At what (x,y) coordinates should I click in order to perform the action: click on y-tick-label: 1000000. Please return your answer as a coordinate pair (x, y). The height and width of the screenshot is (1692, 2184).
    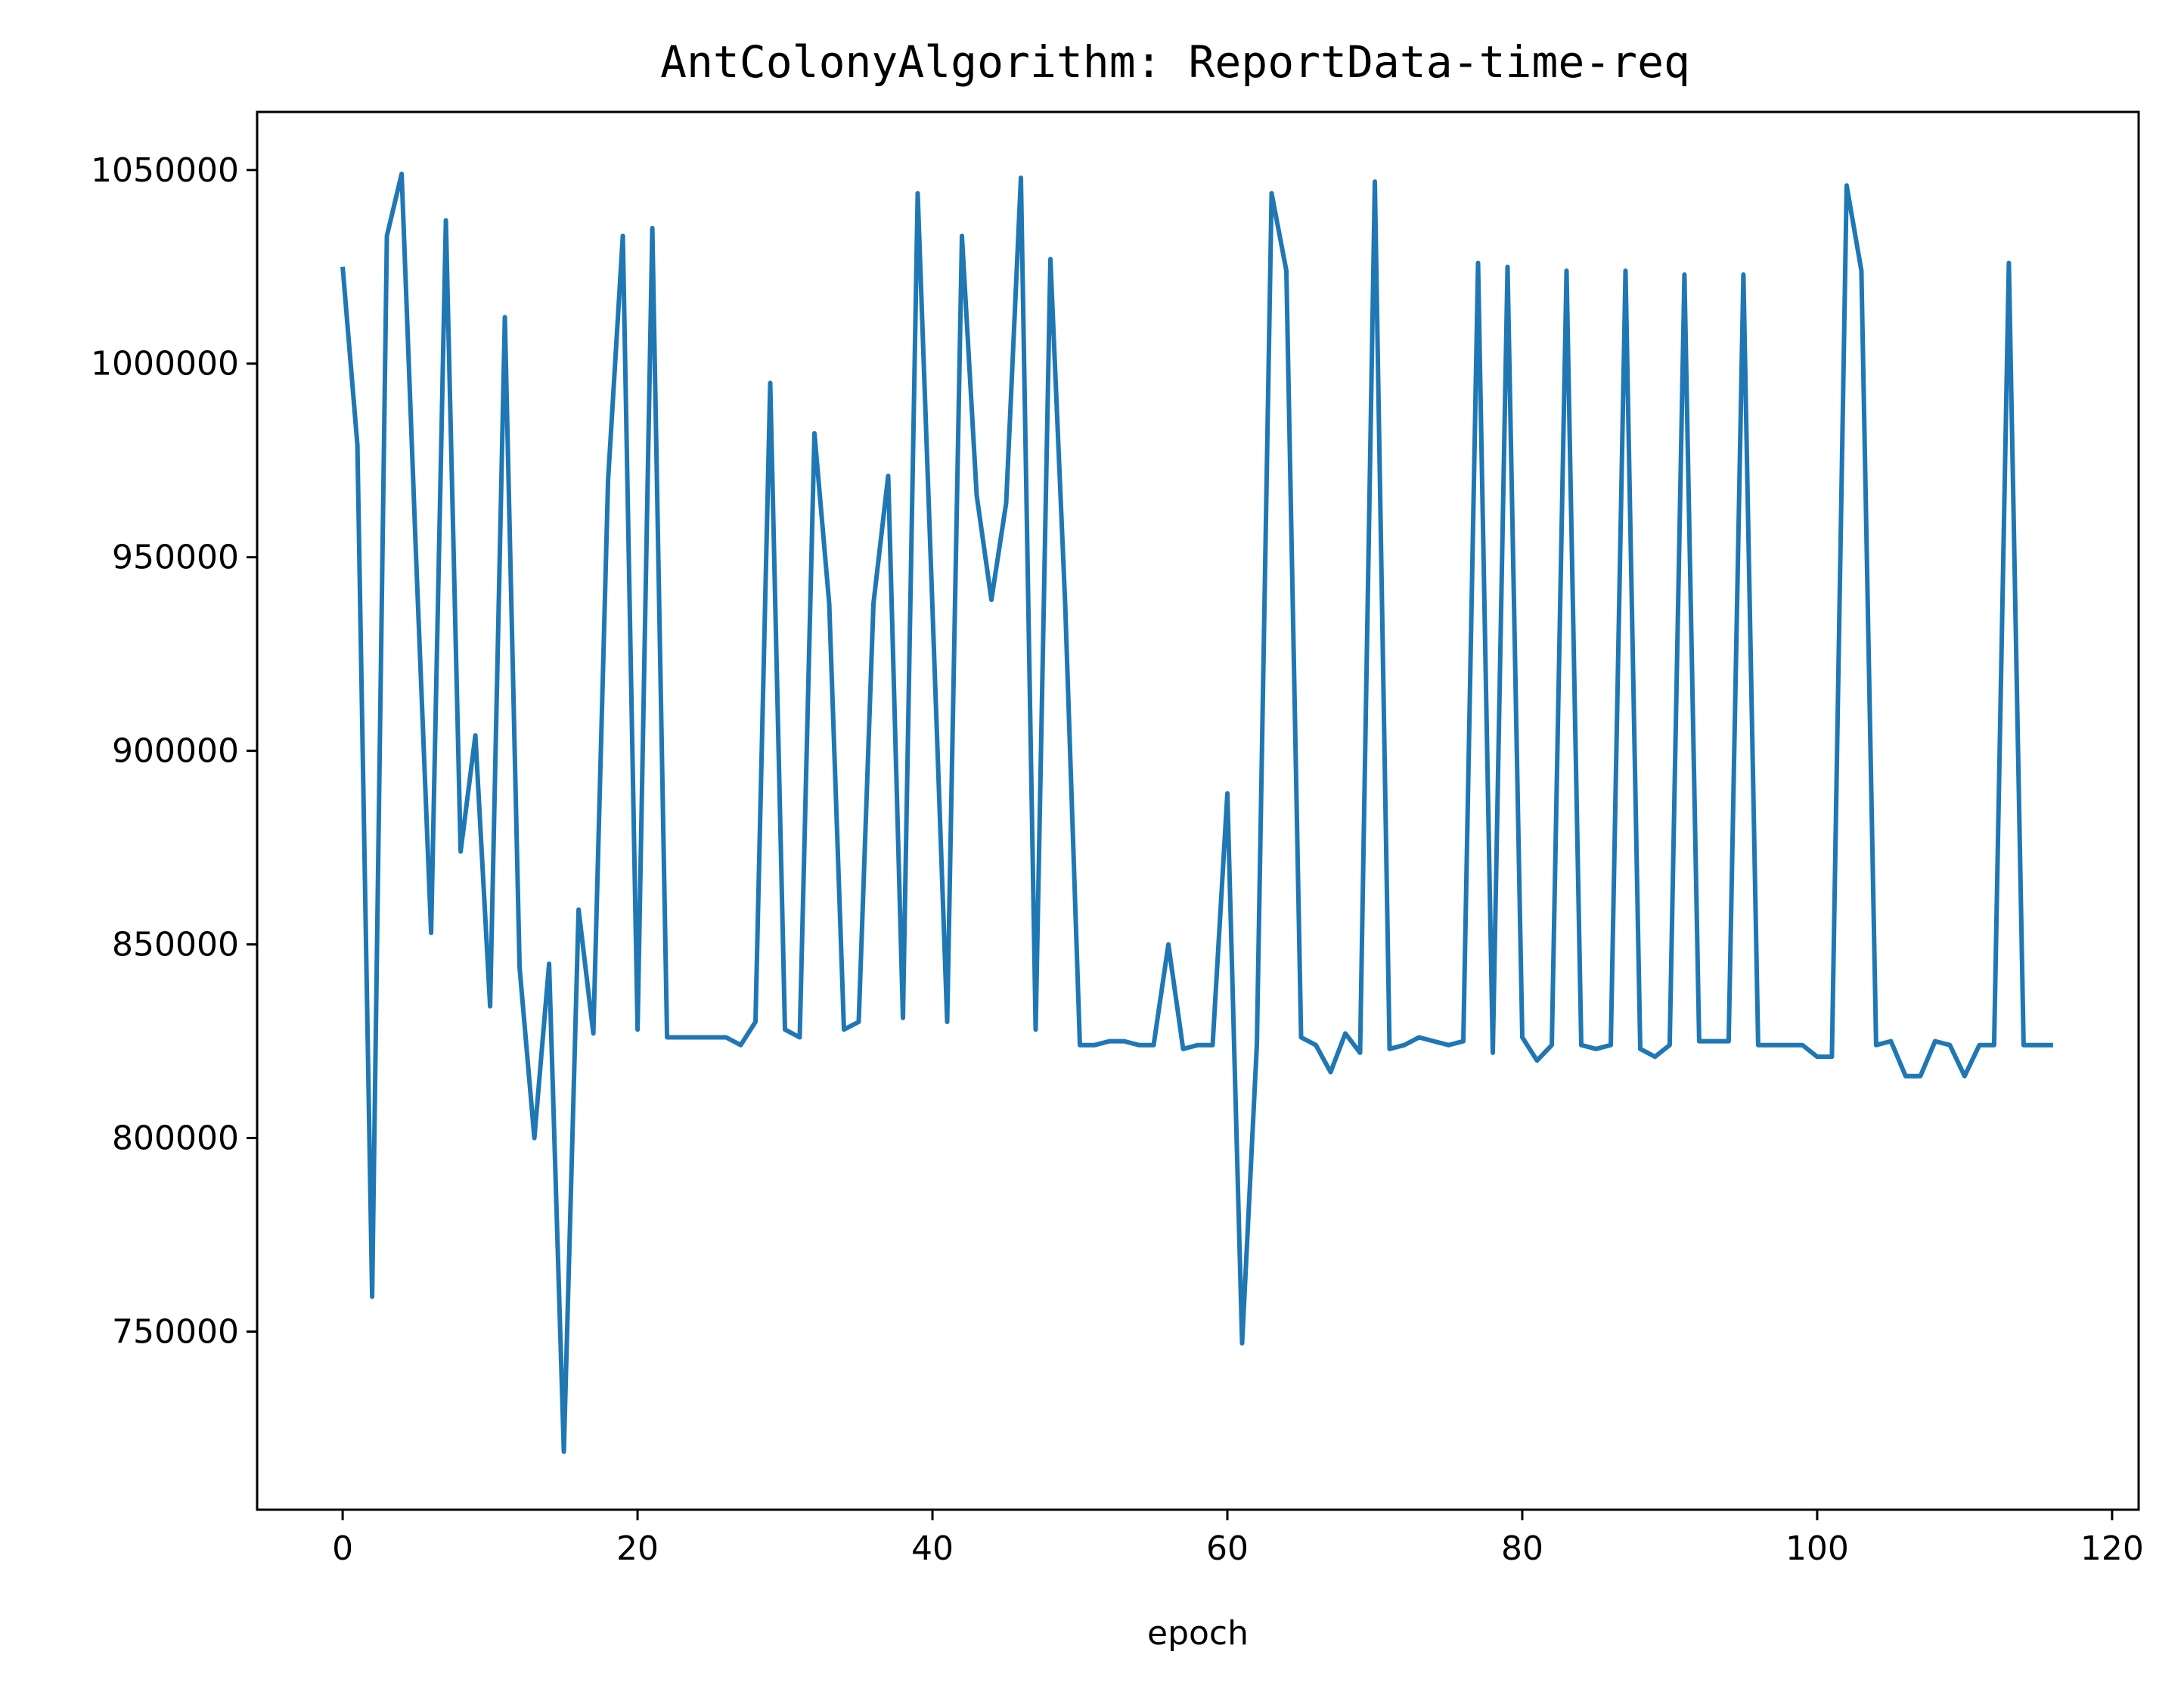
    Looking at the image, I should click on (165, 364).